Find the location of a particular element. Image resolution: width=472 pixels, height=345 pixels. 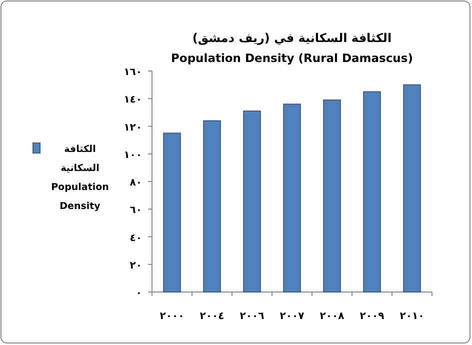

chart-title: الكثافة السكانية في (ريف دمشق) is located at coordinates (292, 38).